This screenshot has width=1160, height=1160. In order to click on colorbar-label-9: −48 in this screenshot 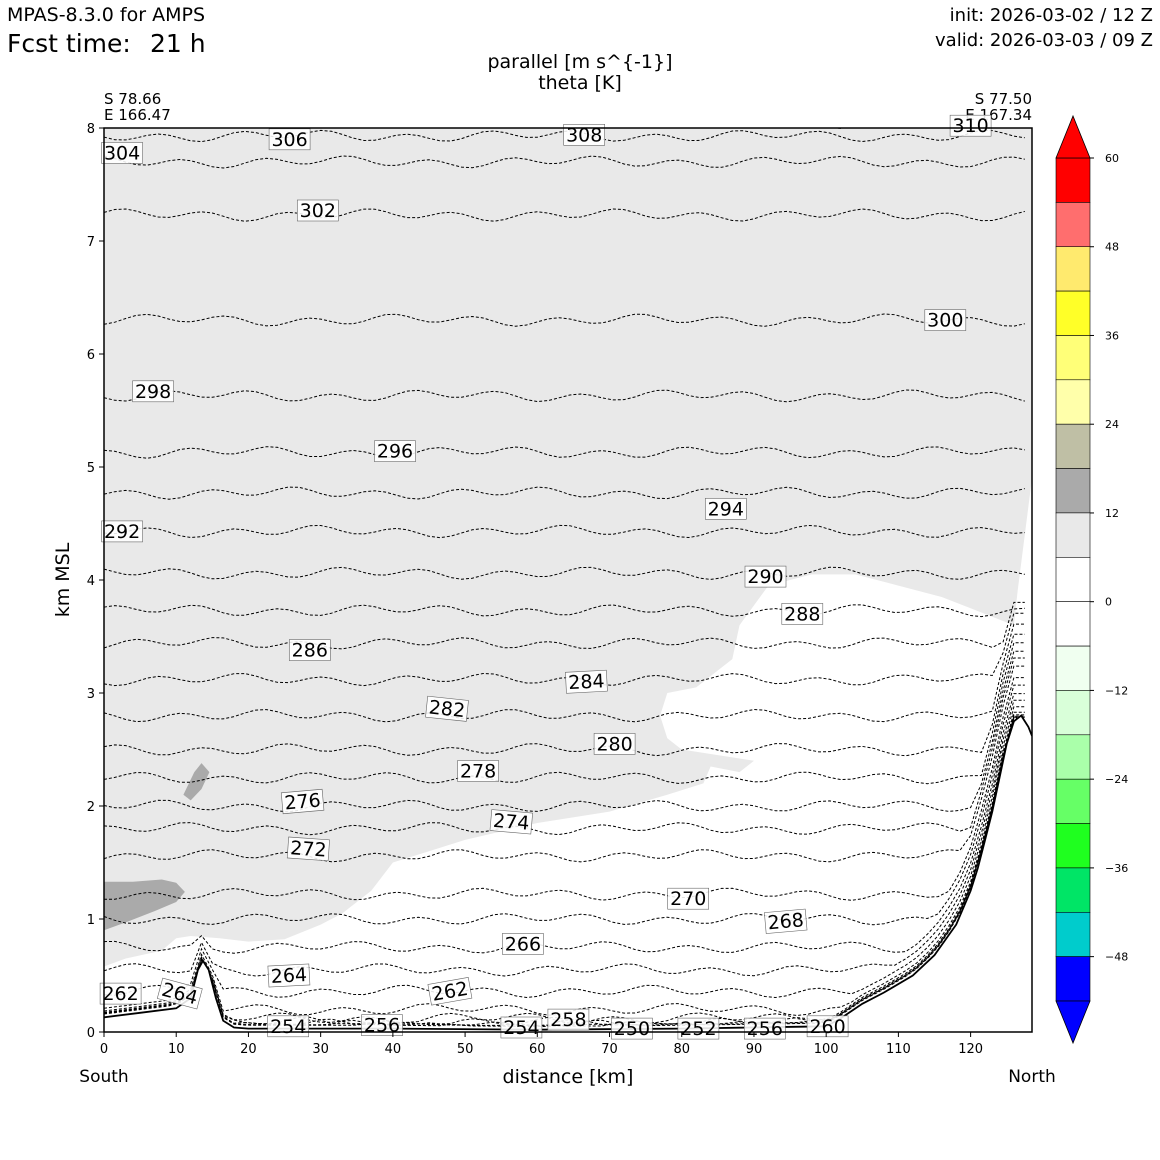, I will do `click(1116, 957)`.